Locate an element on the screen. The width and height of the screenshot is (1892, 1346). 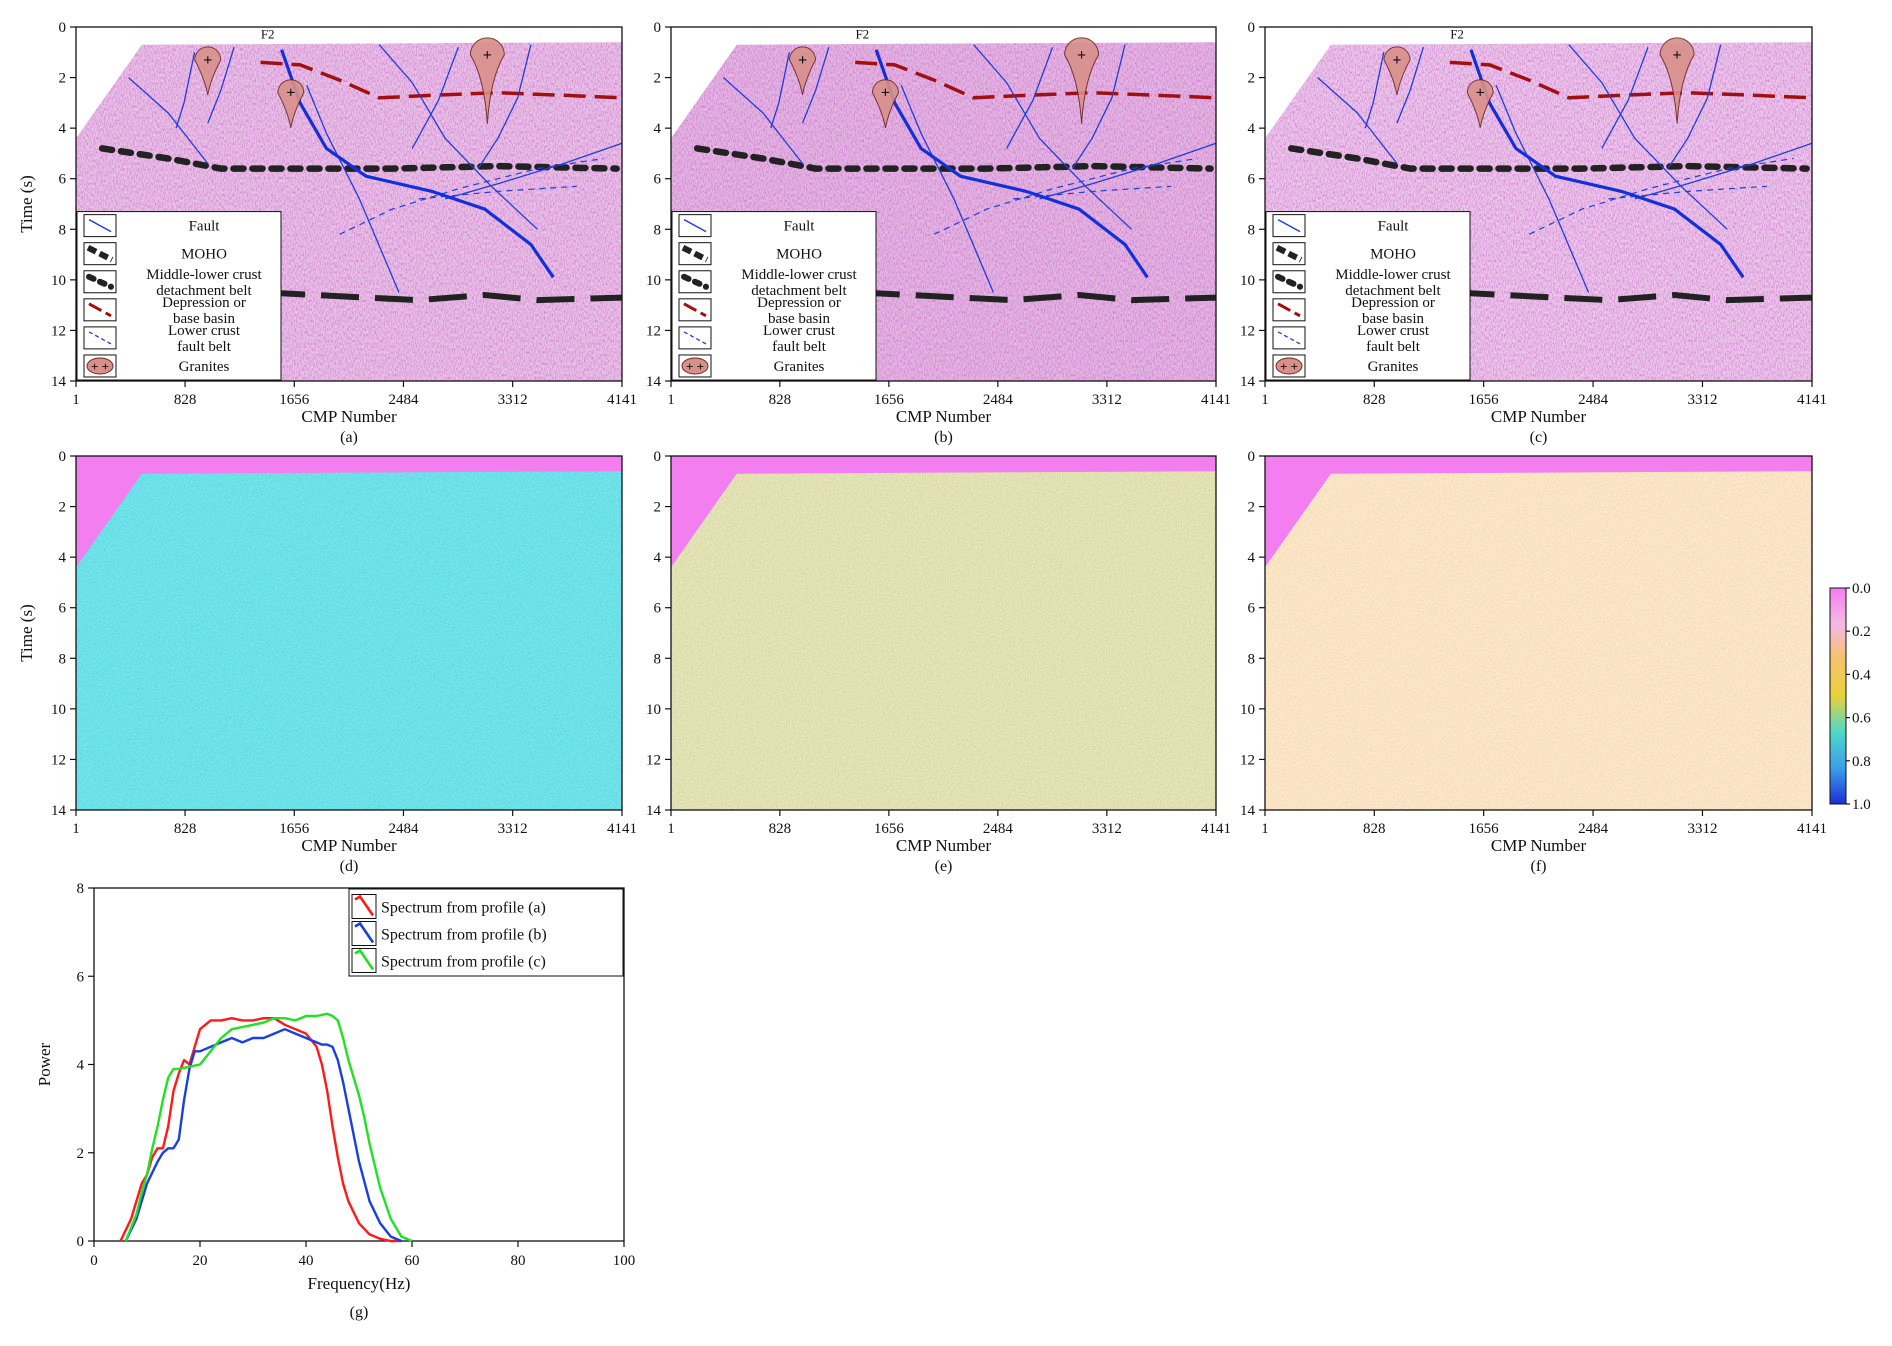
legend-label: Spectrum from profile (b) is located at coordinates (464, 935).